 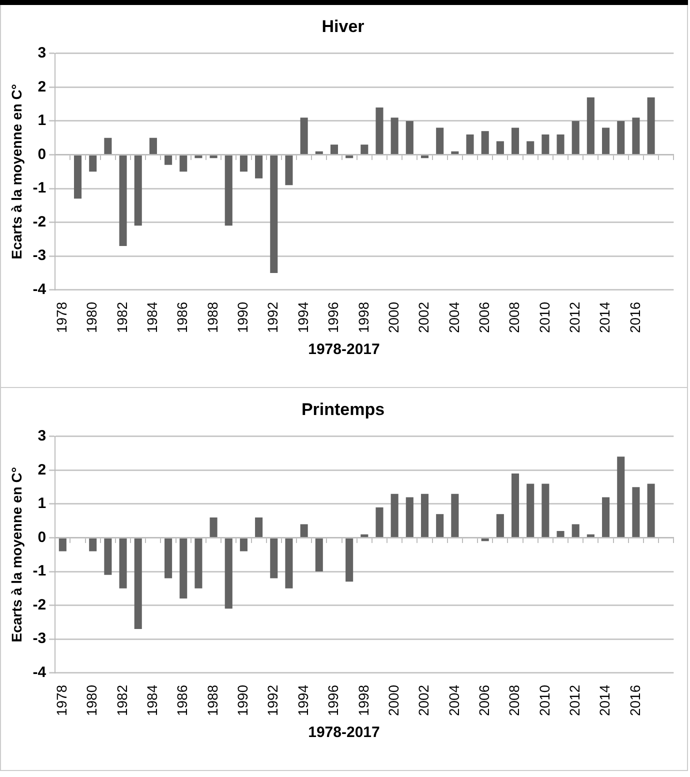 What do you see at coordinates (42, 121) in the screenshot?
I see `y-tick-label: 1` at bounding box center [42, 121].